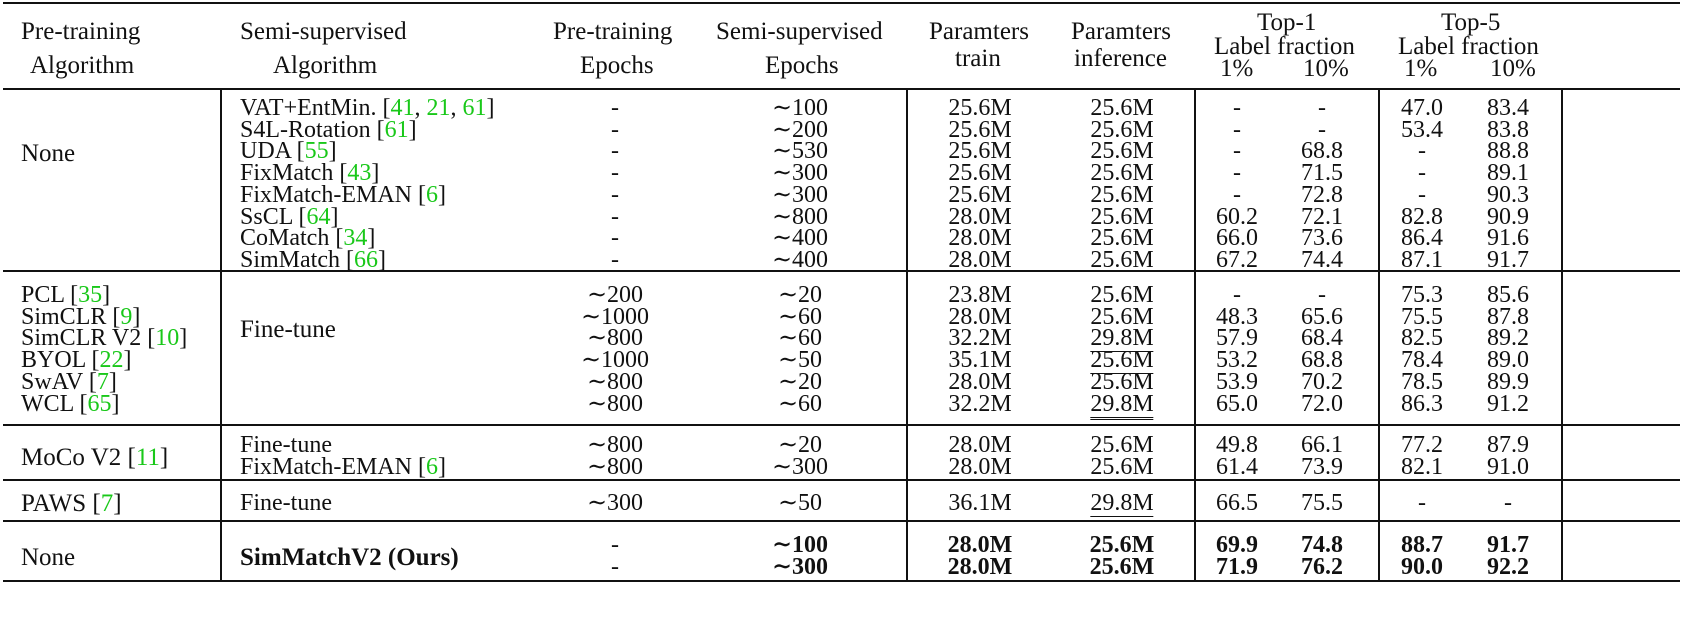  What do you see at coordinates (1422, 129) in the screenshot?
I see `cell-t5_1: 53.4` at bounding box center [1422, 129].